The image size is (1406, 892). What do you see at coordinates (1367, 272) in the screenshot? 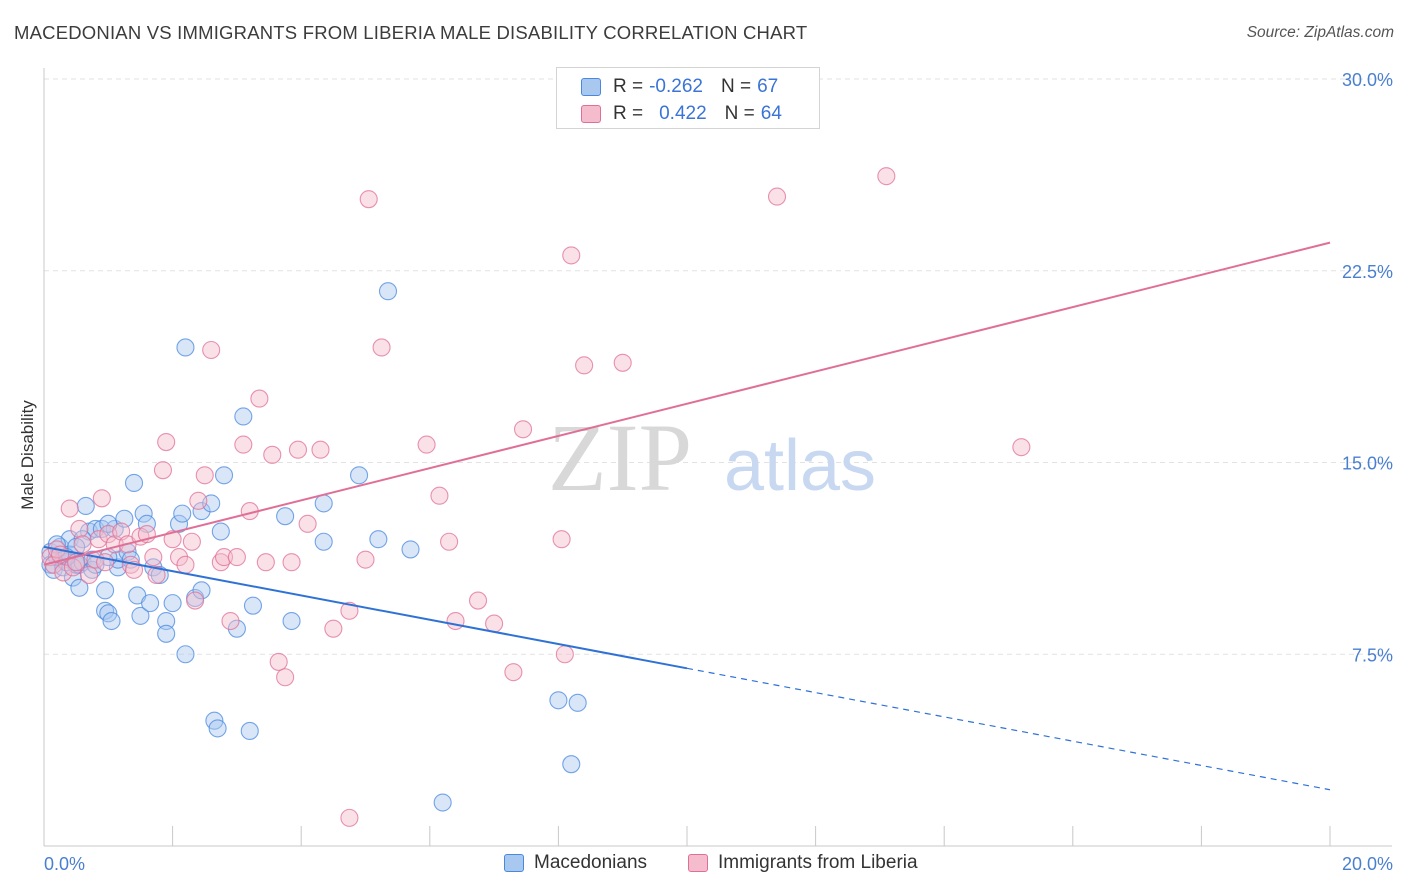
I see `y-tick-label: 22.5%` at bounding box center [1367, 272].